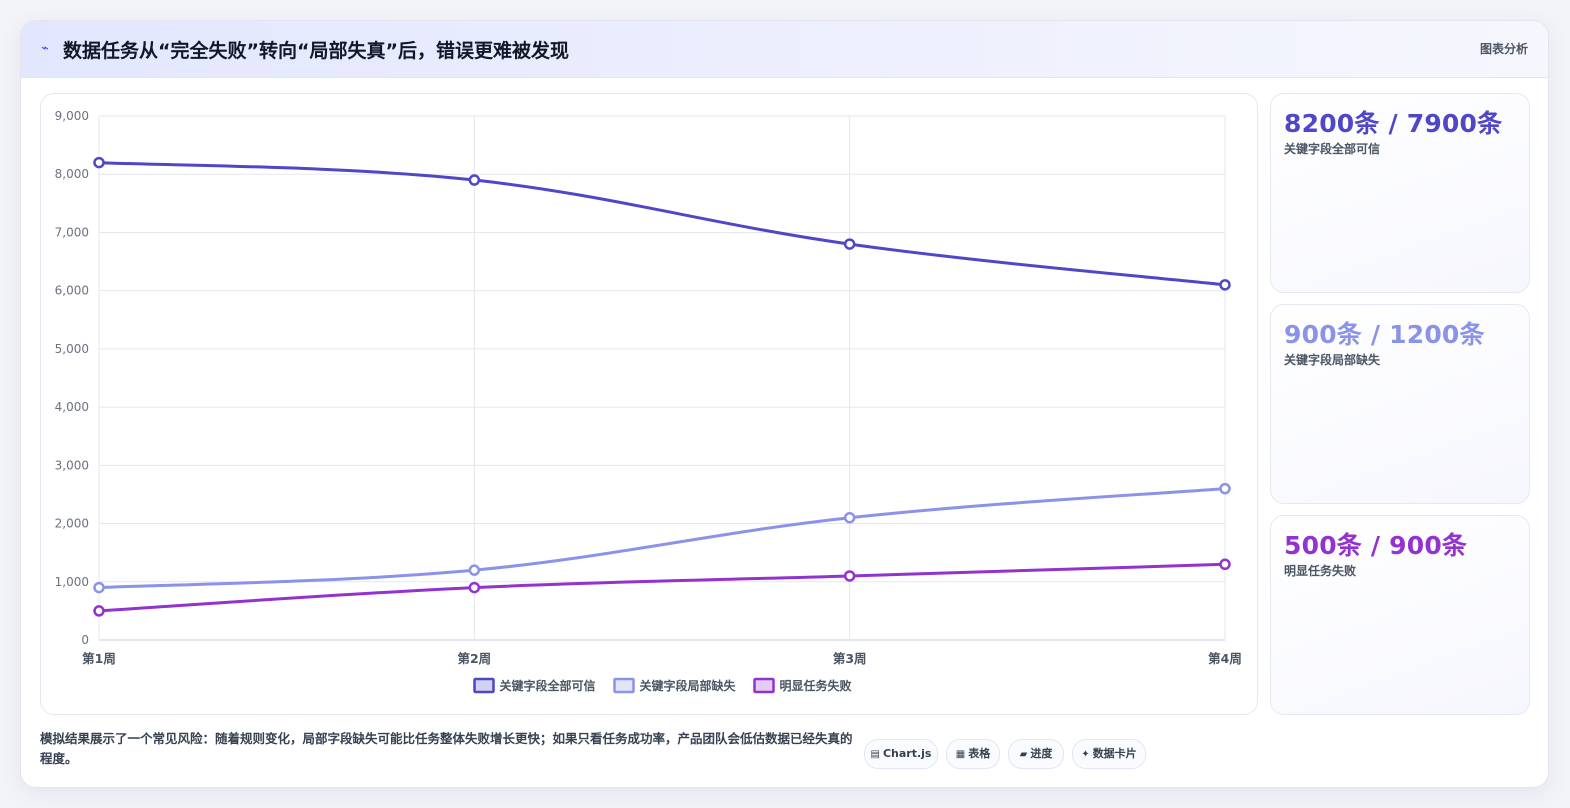  I want to click on y-tick-label: 7,000, so click(72, 232).